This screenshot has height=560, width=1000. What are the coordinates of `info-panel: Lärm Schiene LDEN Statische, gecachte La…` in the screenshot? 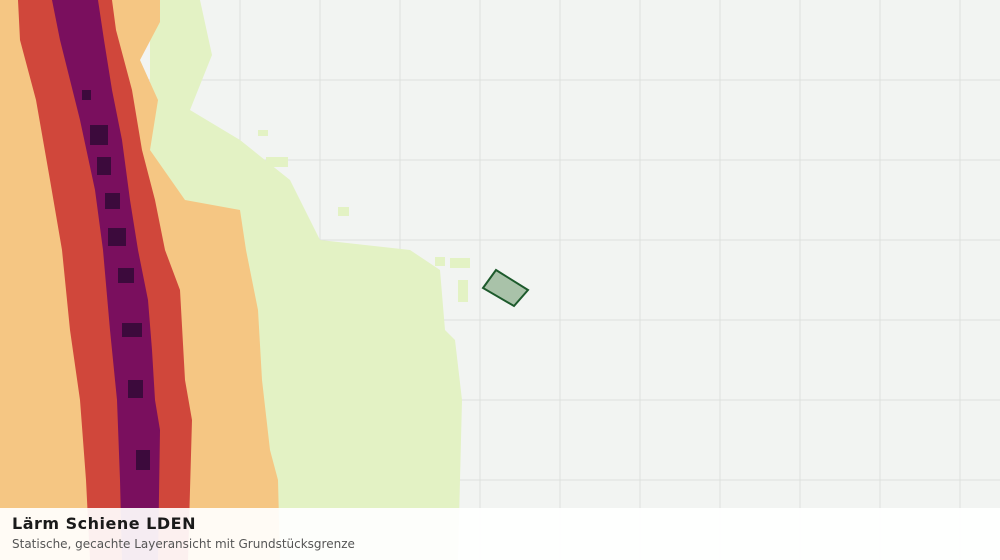 It's located at (500, 534).